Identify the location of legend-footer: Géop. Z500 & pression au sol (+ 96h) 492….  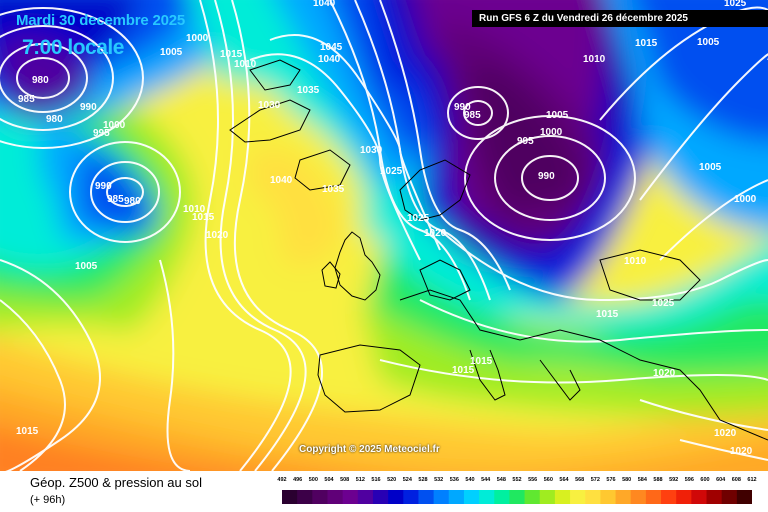
(384, 491).